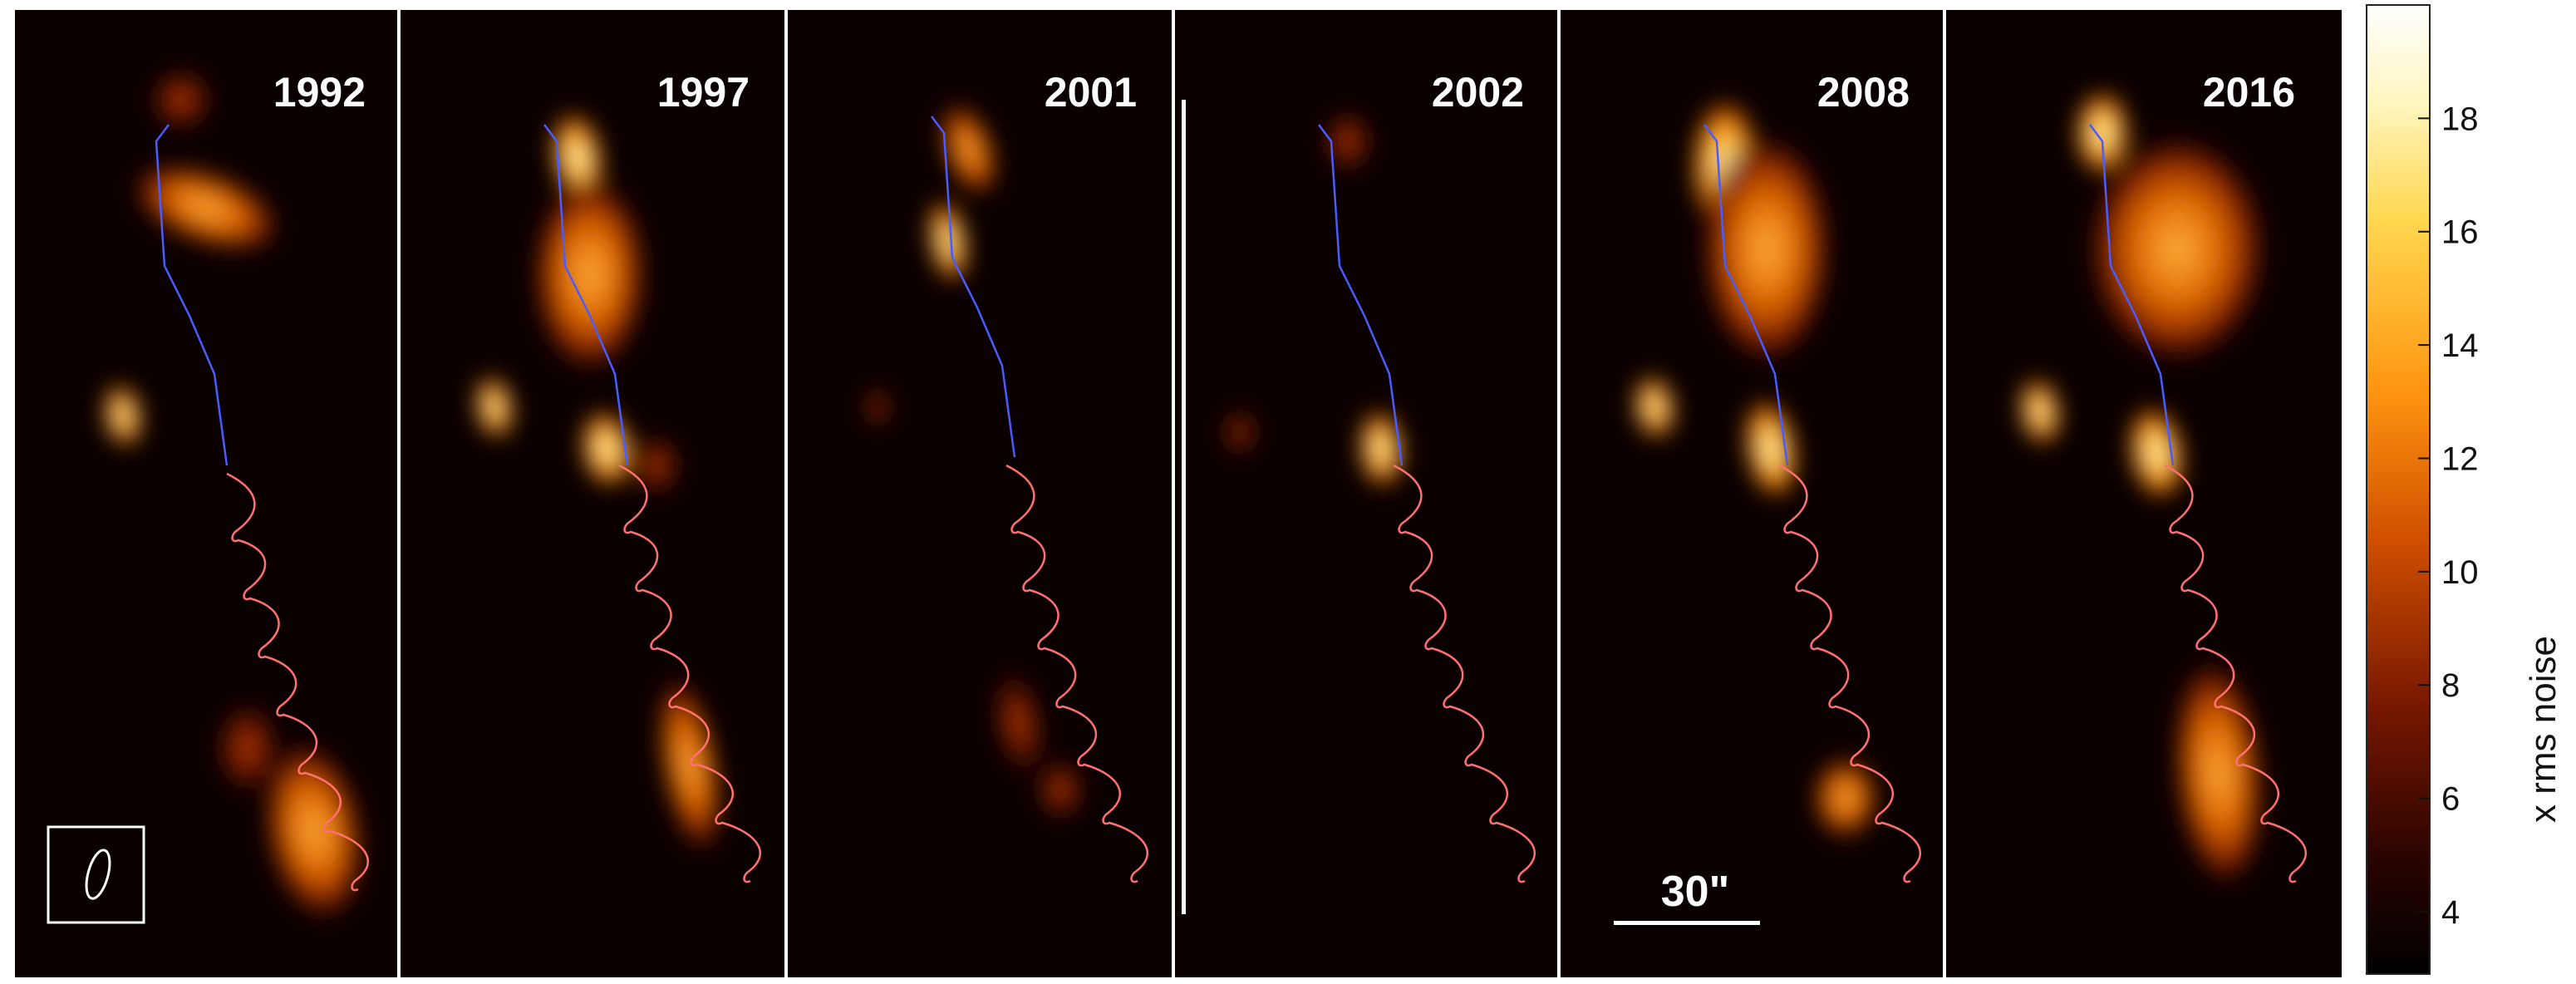 The width and height of the screenshot is (2576, 984). I want to click on panel-year-label: 2008, so click(1863, 92).